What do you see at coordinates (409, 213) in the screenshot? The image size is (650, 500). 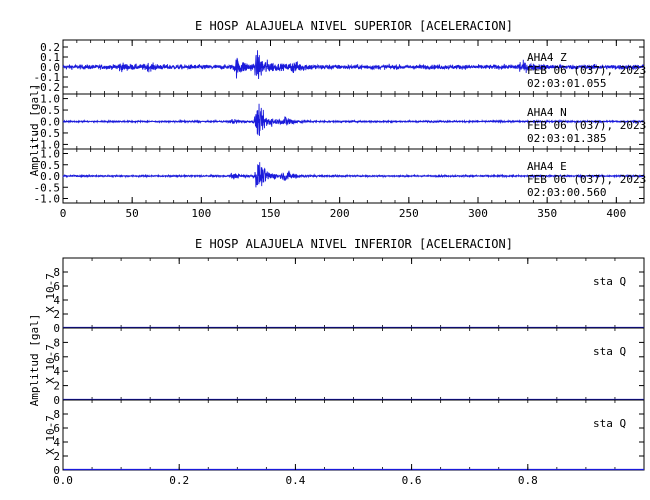 I see `upper-x-tick-label-5: 250` at bounding box center [409, 213].